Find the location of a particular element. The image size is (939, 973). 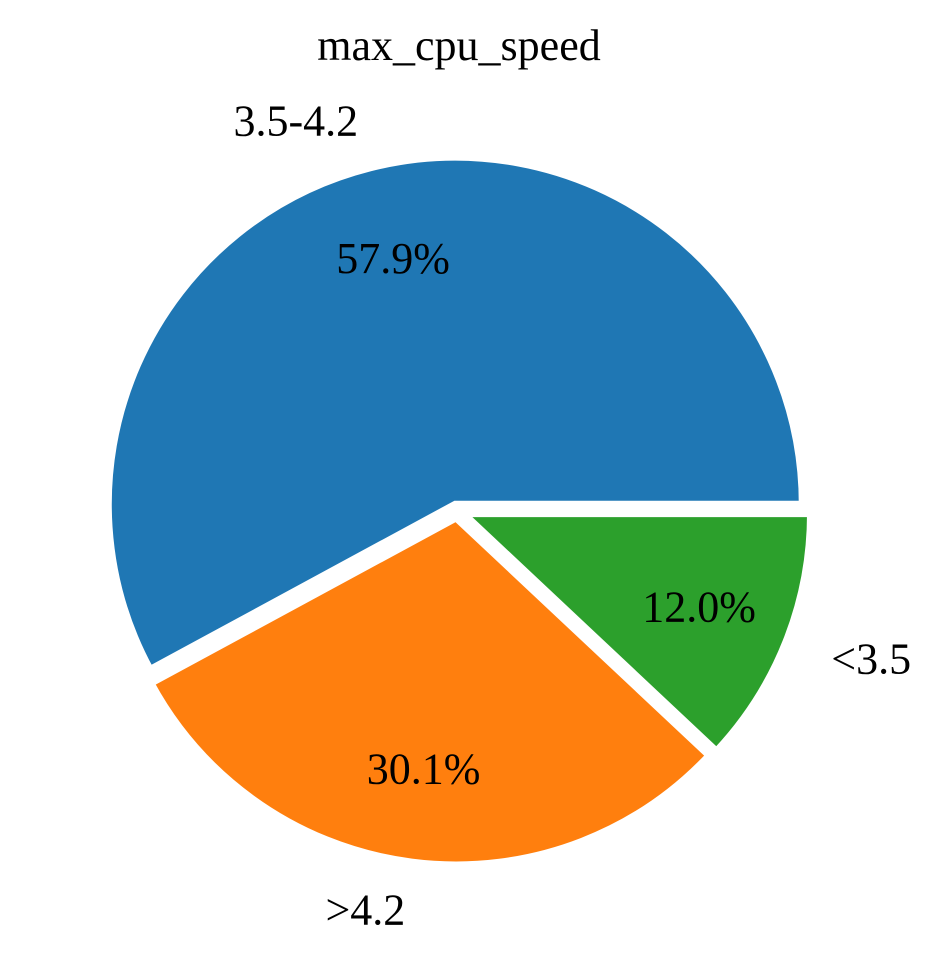

slice-percent-label: 30.1% is located at coordinates (424, 769).